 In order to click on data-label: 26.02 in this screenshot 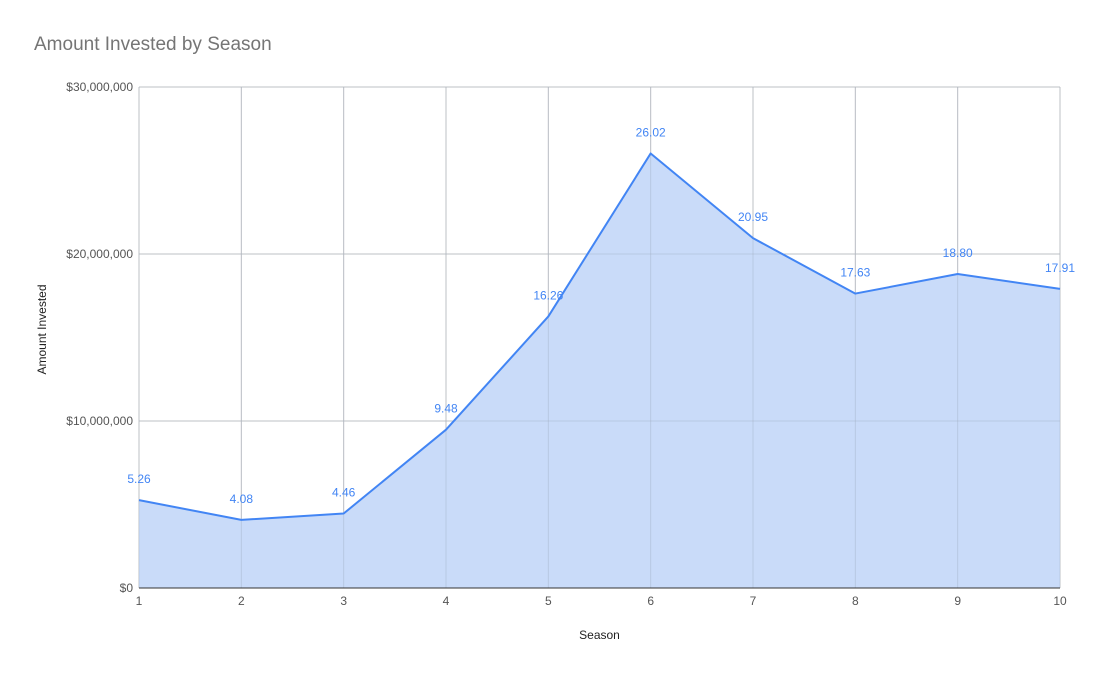, I will do `click(651, 132)`.